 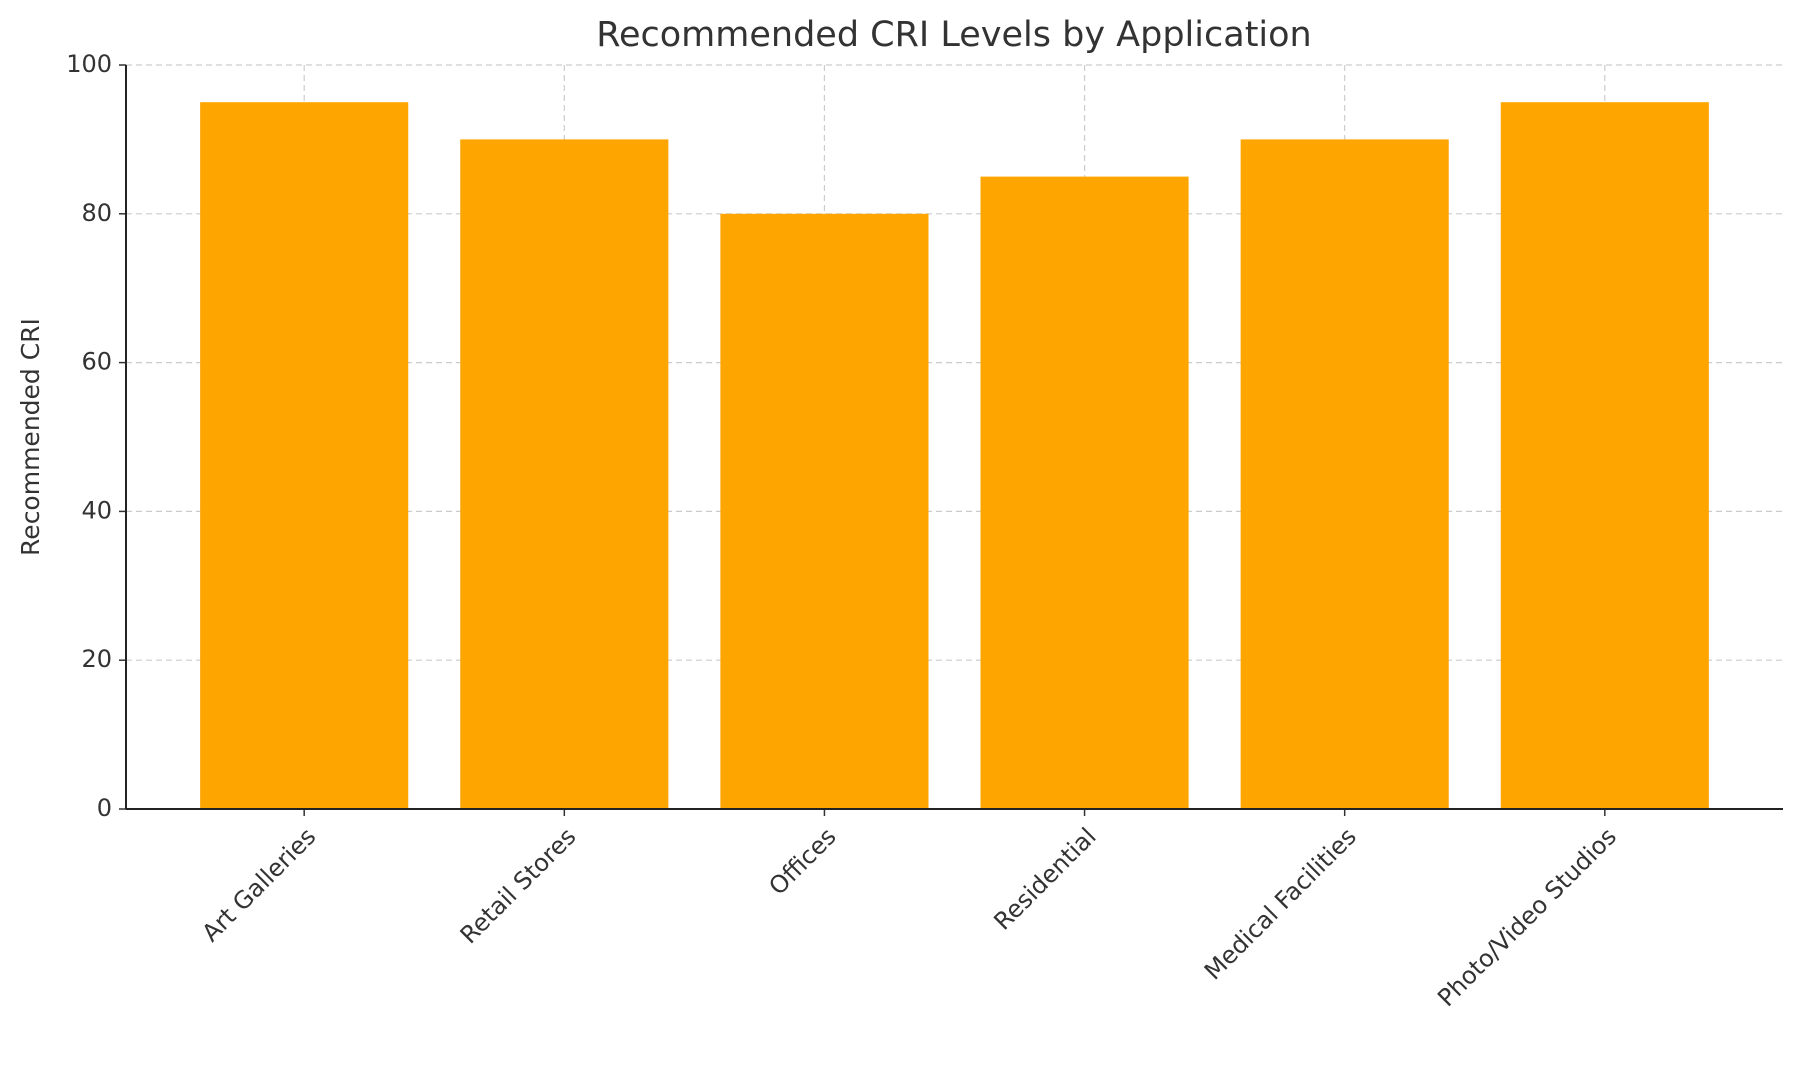 I want to click on x-tick-label: Photo/Video Studios, so click(x=1527, y=917).